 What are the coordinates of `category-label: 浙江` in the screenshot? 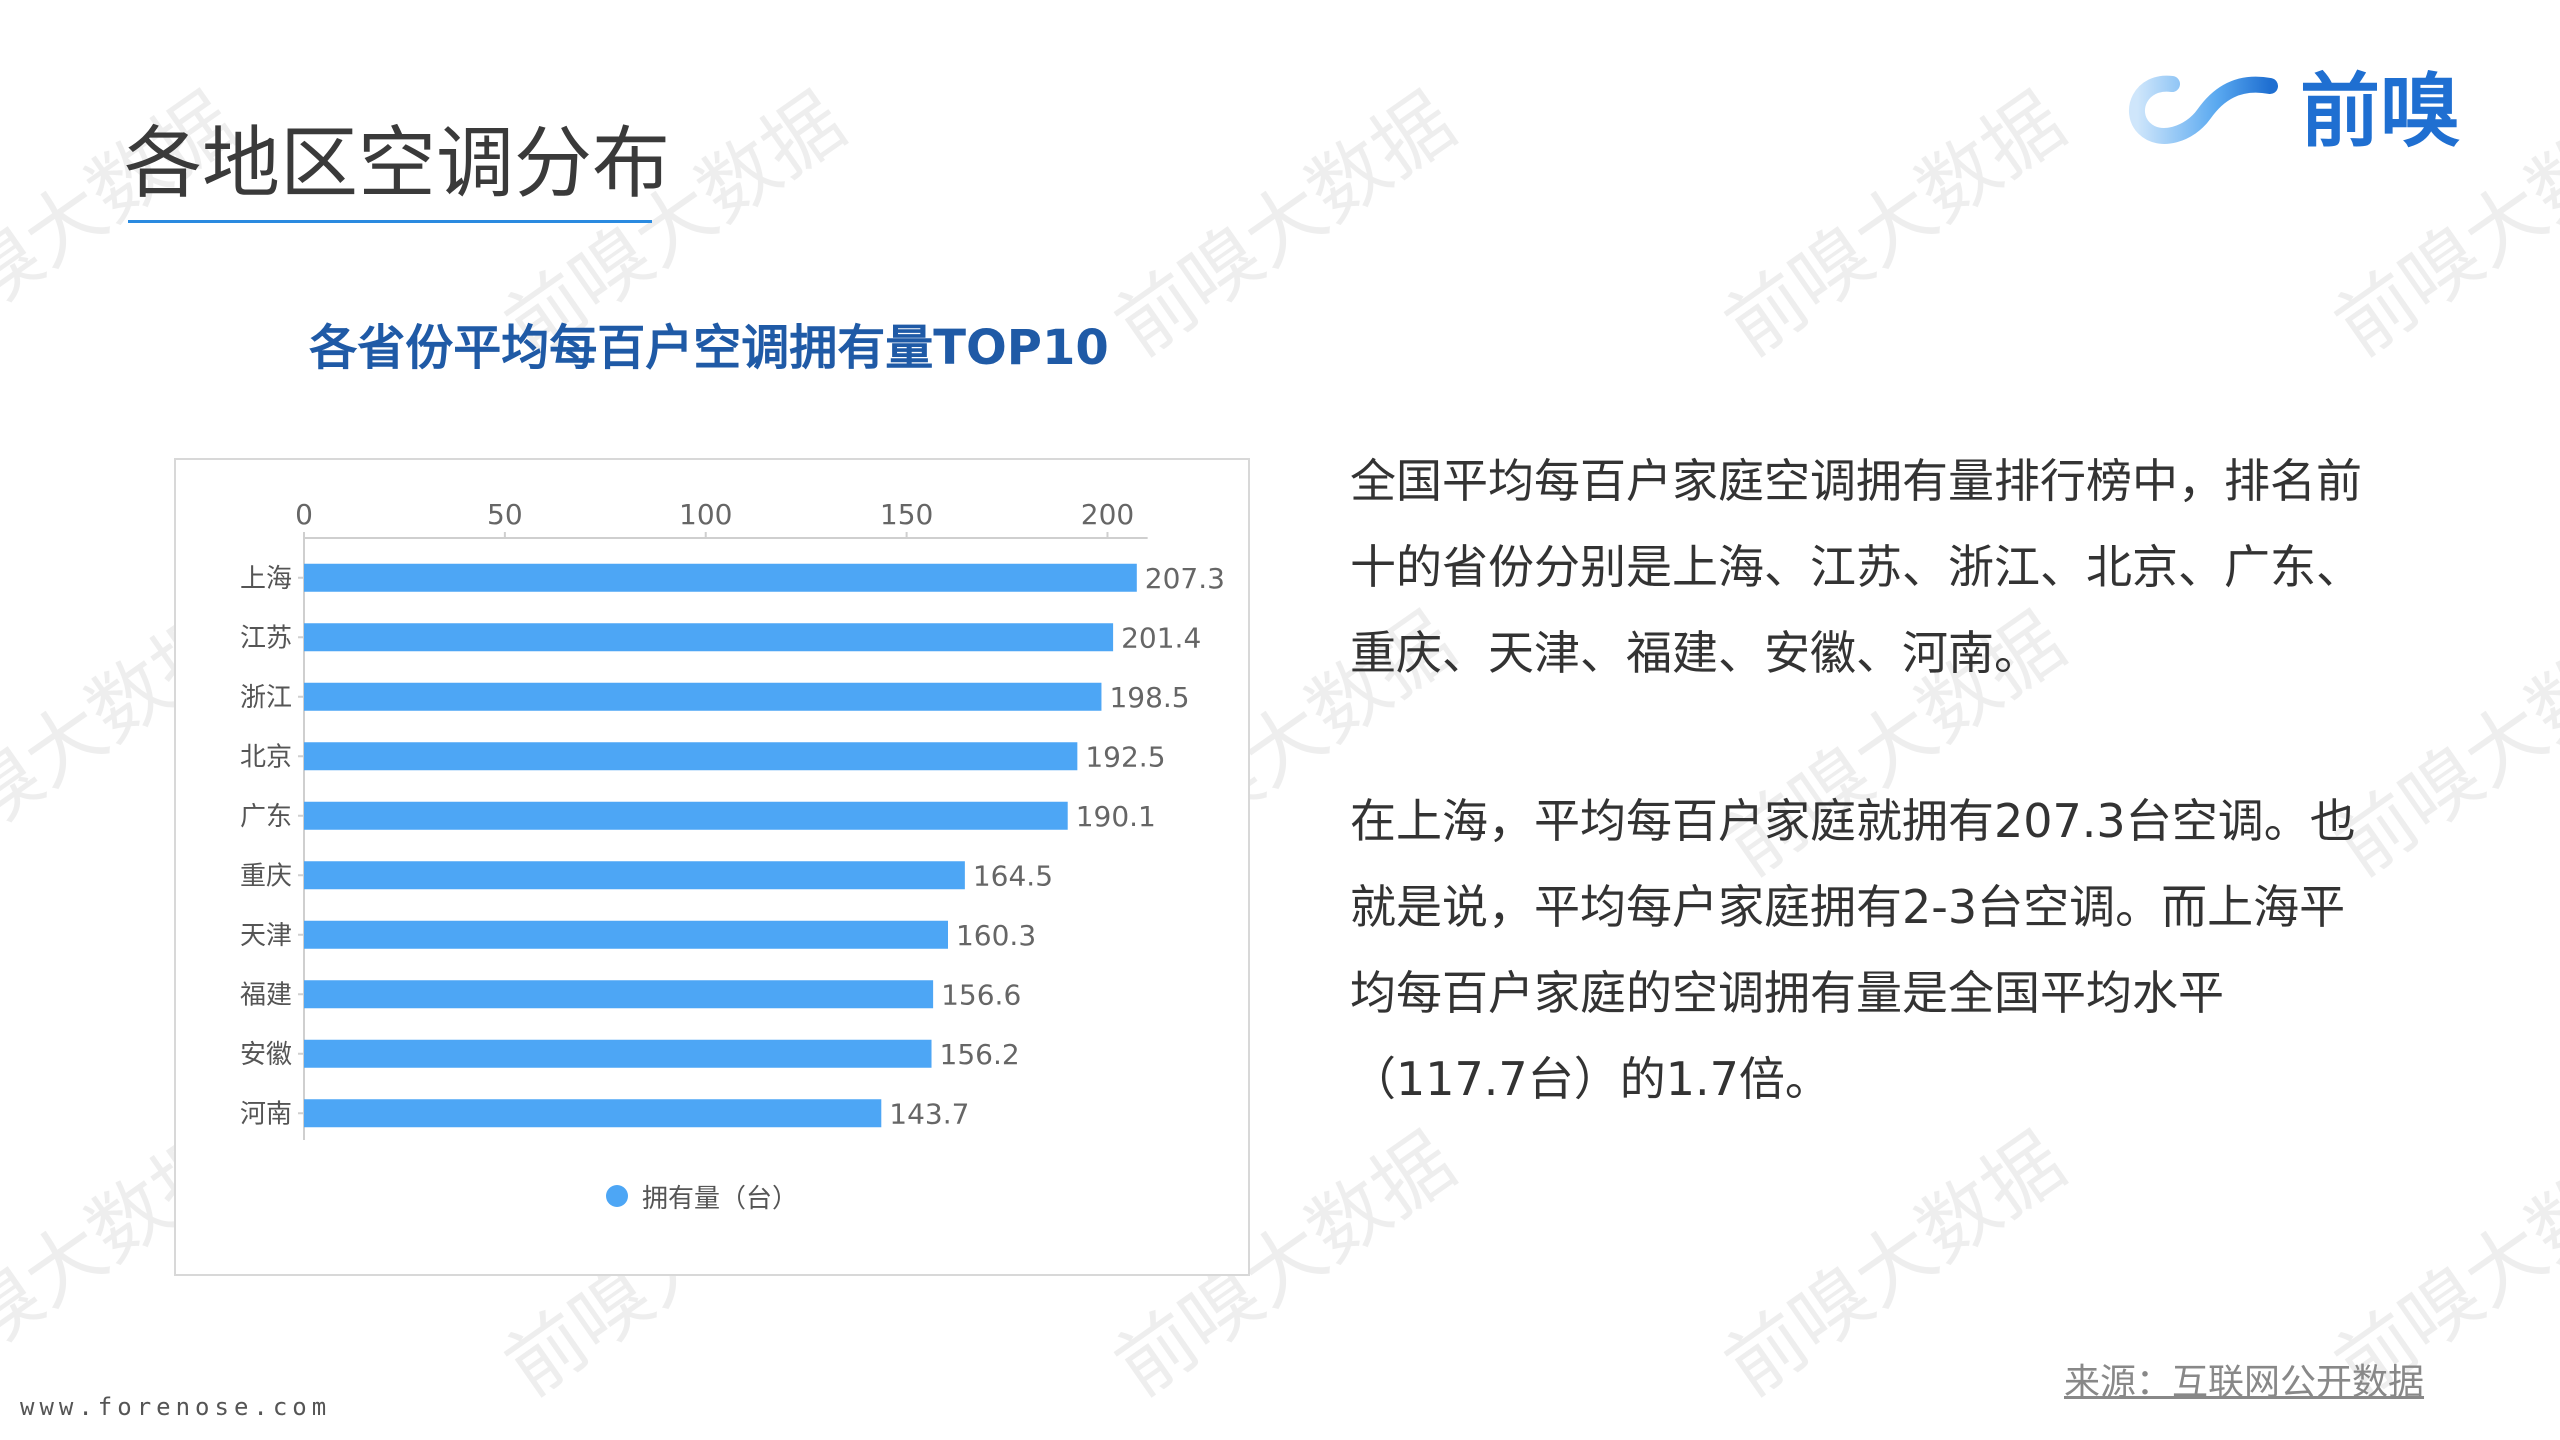 It's located at (266, 698).